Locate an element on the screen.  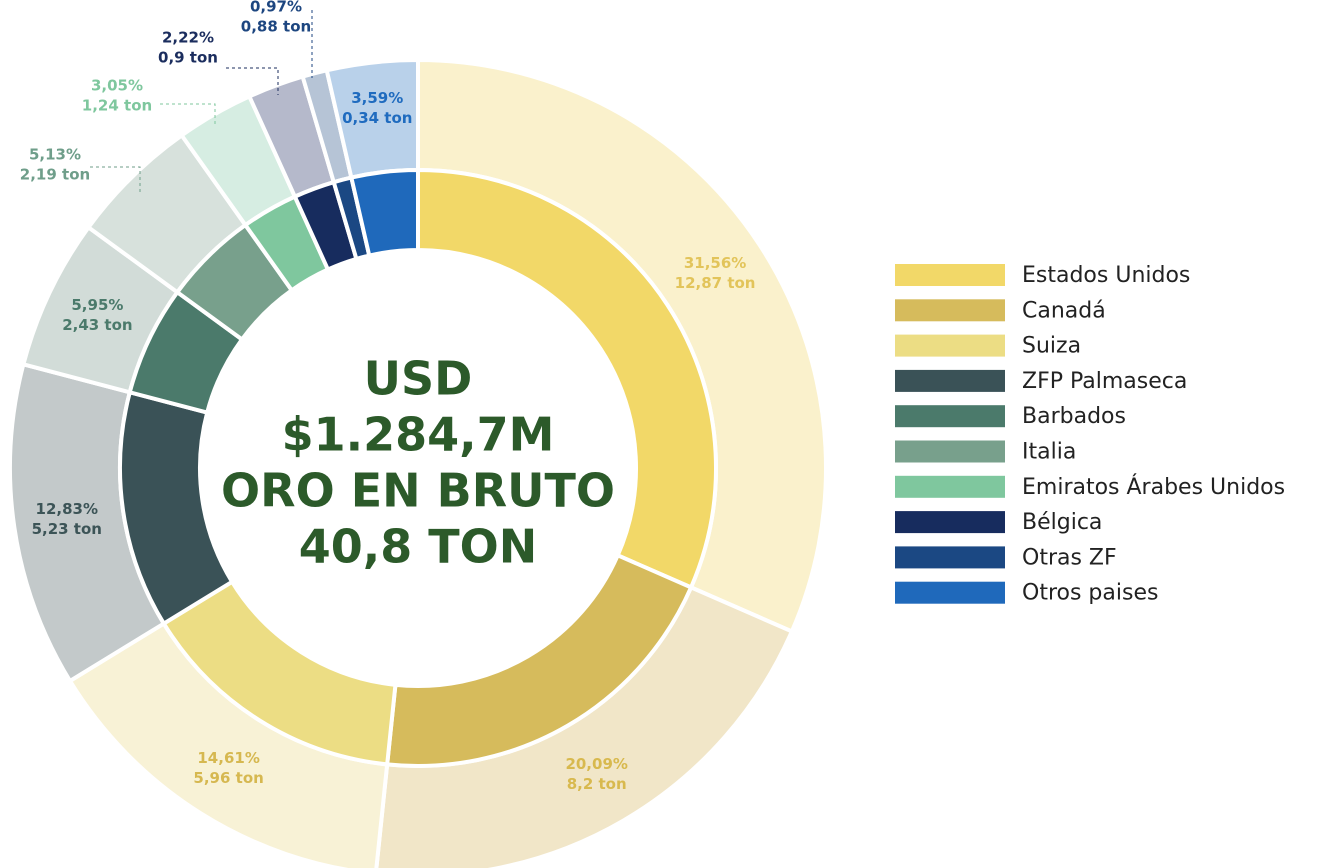
legend-label: Estados Unidos is located at coordinates (1106, 275).